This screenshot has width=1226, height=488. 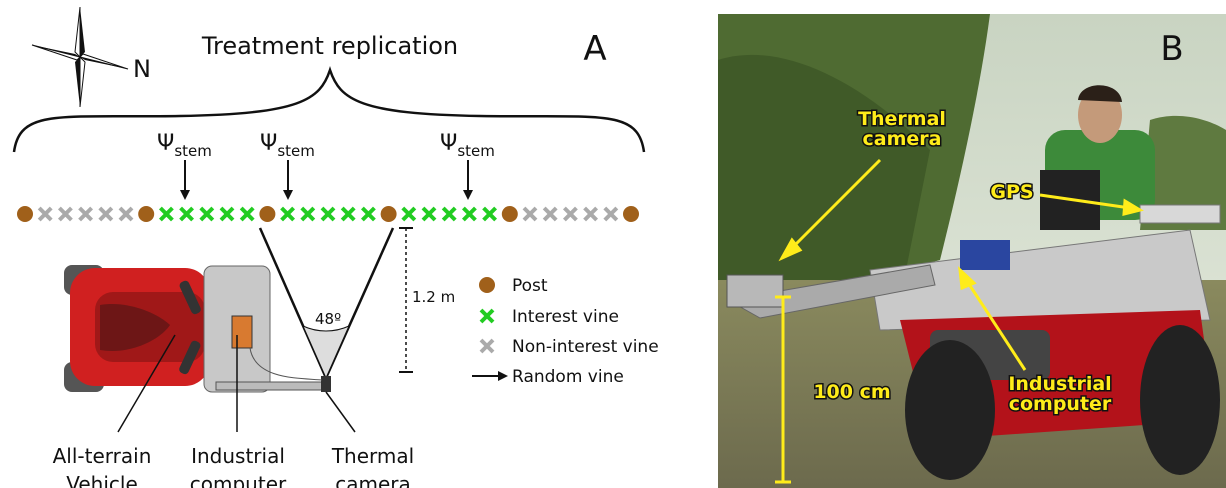 I want to click on legend-label: Post, so click(x=530, y=286).